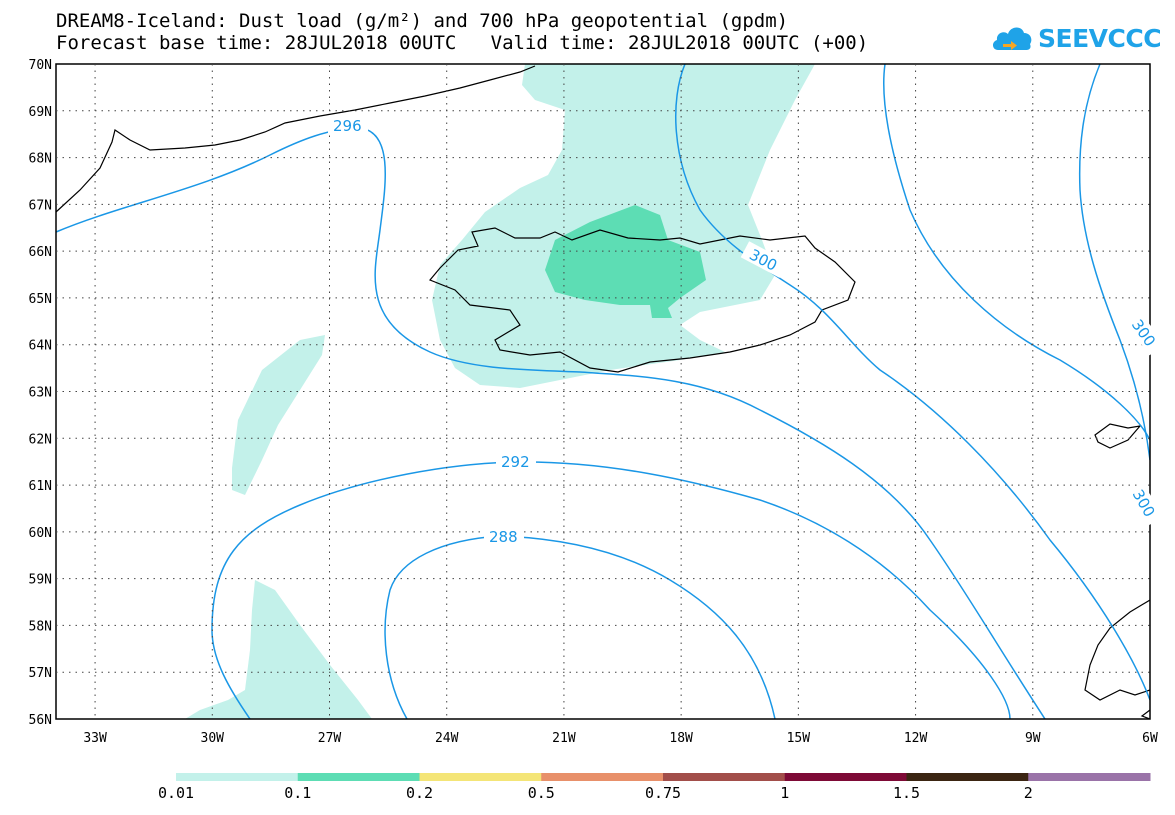 This screenshot has width=1175, height=815. What do you see at coordinates (447, 738) in the screenshot?
I see `longitude-tick-label: 24W` at bounding box center [447, 738].